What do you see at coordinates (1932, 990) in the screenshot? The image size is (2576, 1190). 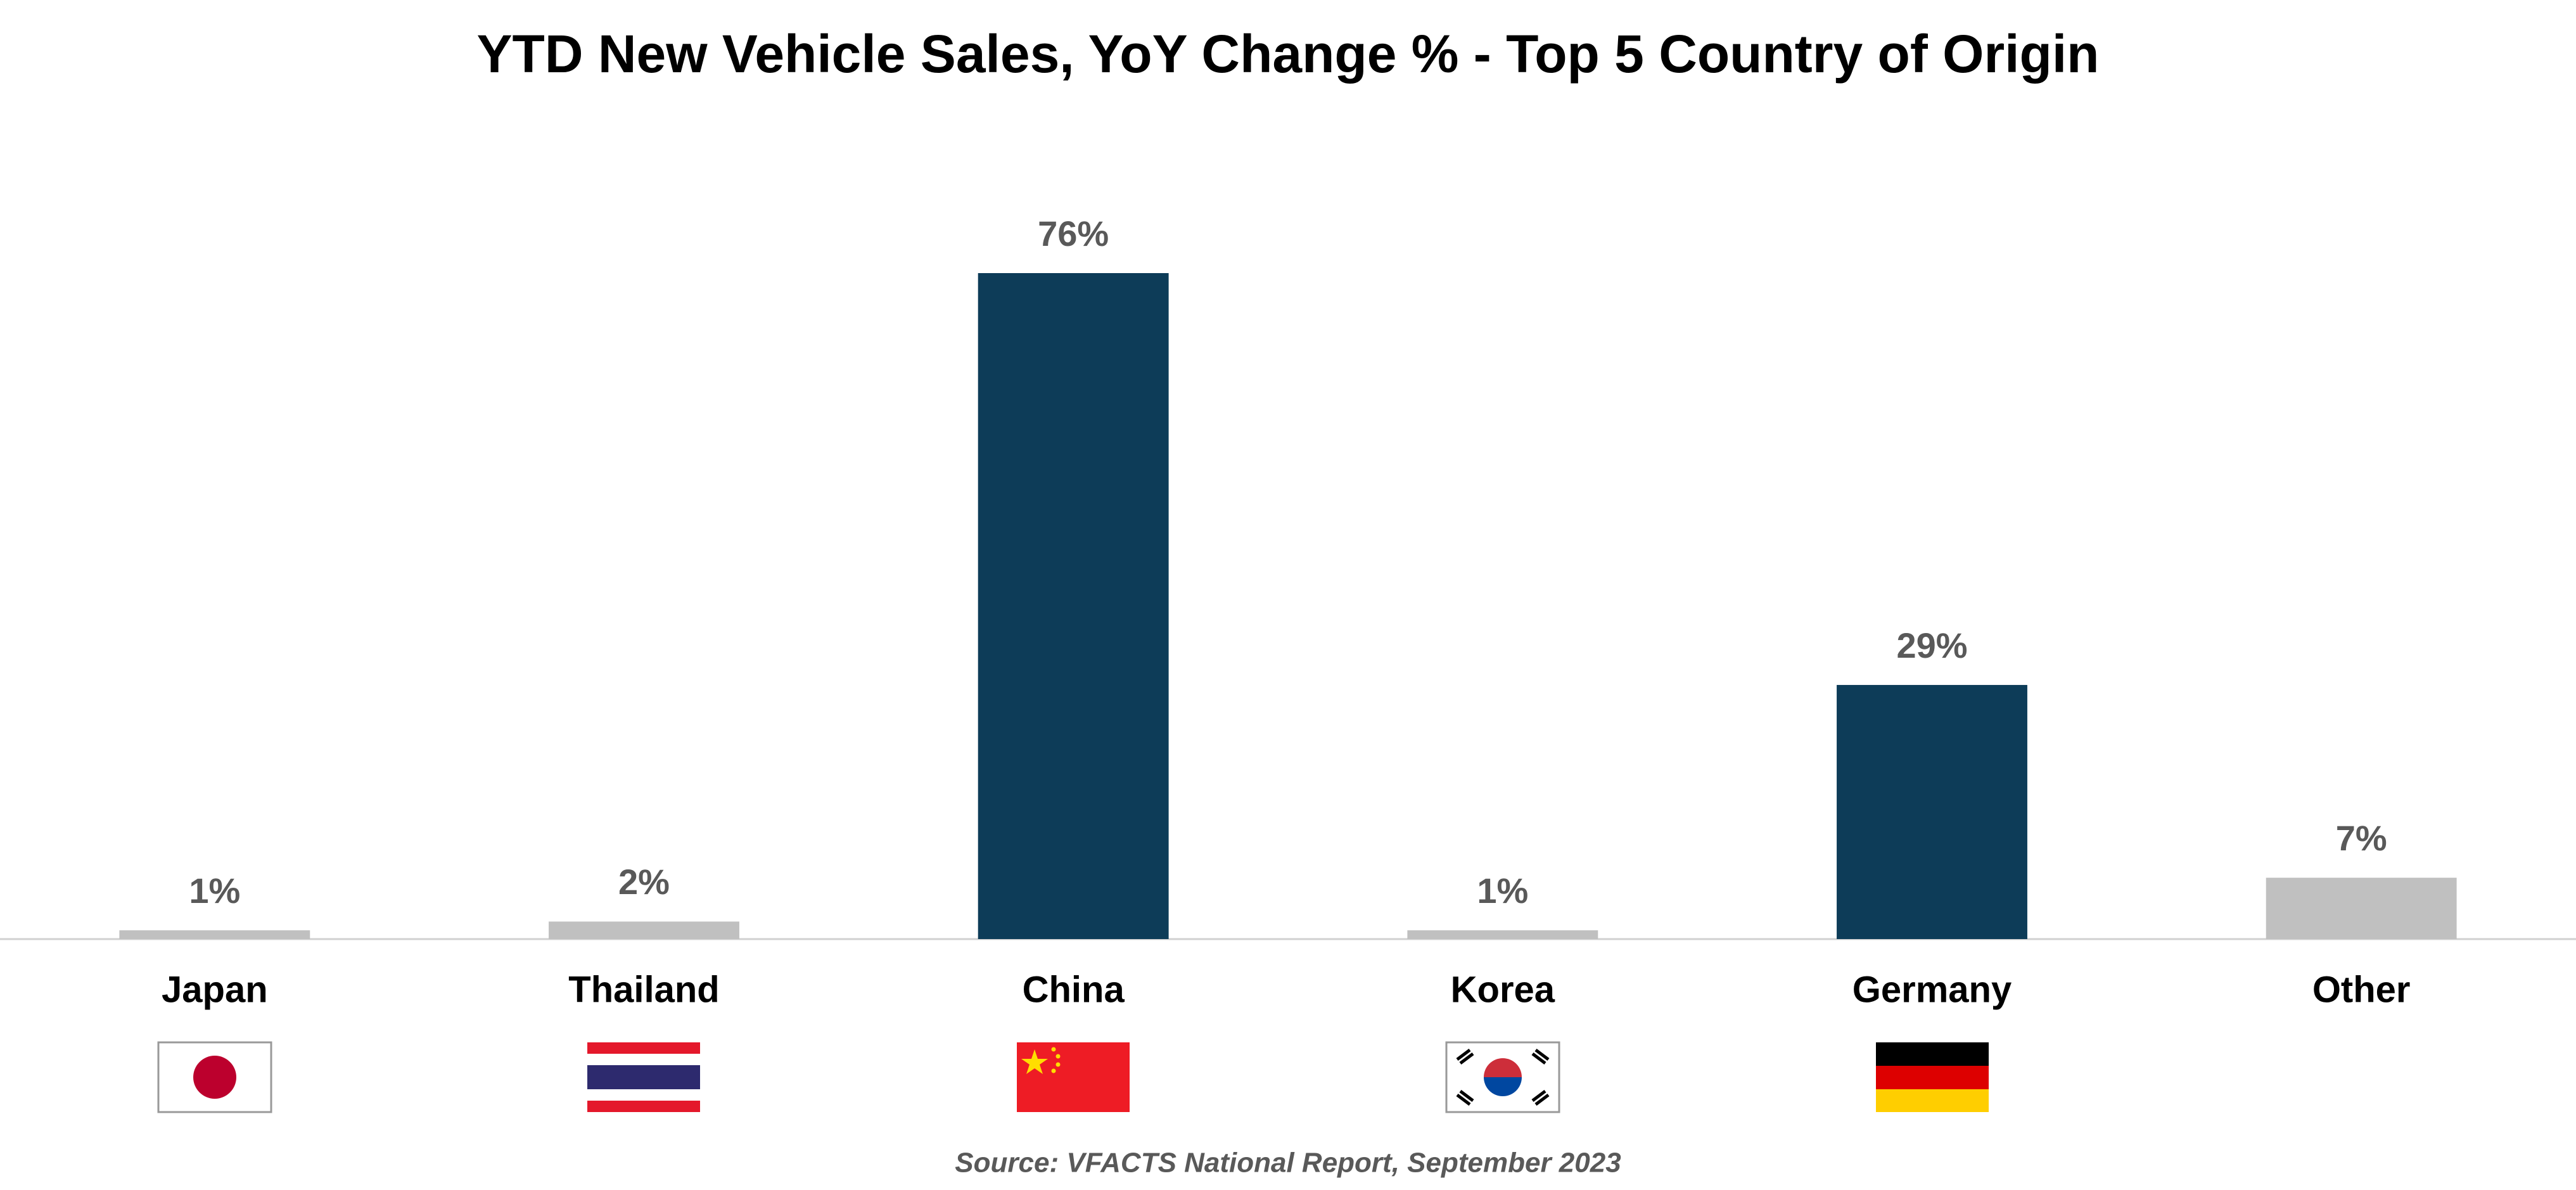 I see `x-tick-label: Germany` at bounding box center [1932, 990].